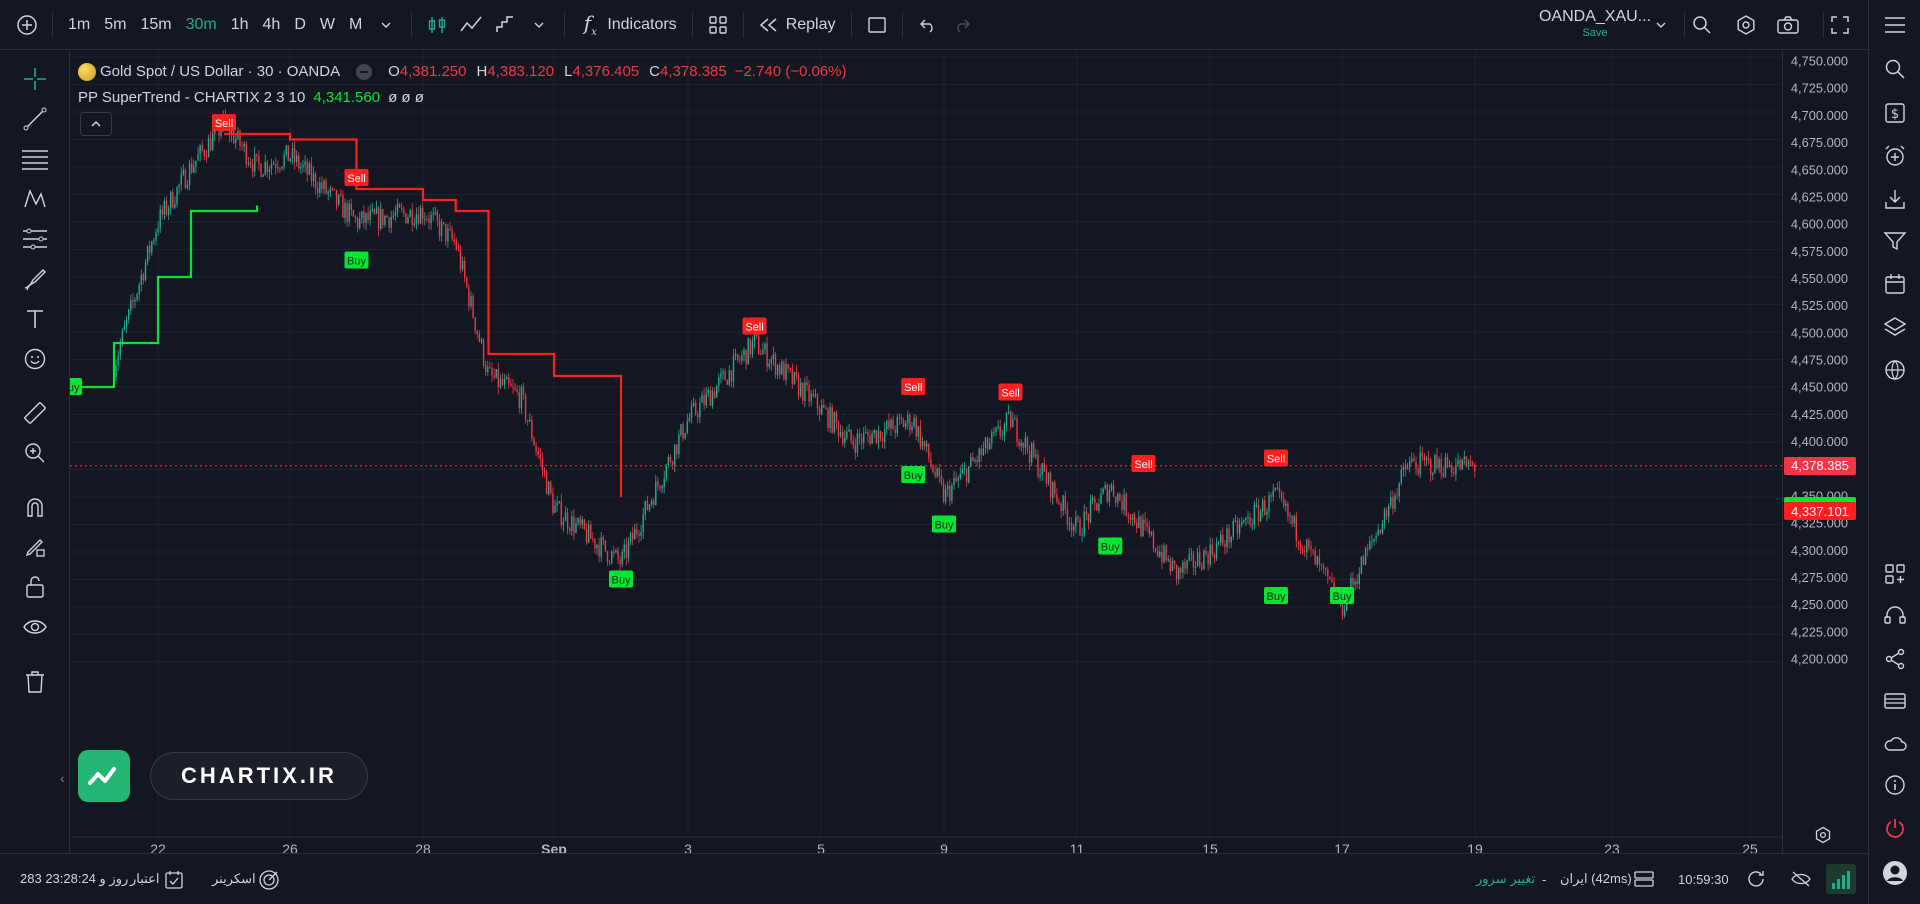  Describe the element at coordinates (1595, 33) in the screenshot. I see `save-label: Save` at that location.